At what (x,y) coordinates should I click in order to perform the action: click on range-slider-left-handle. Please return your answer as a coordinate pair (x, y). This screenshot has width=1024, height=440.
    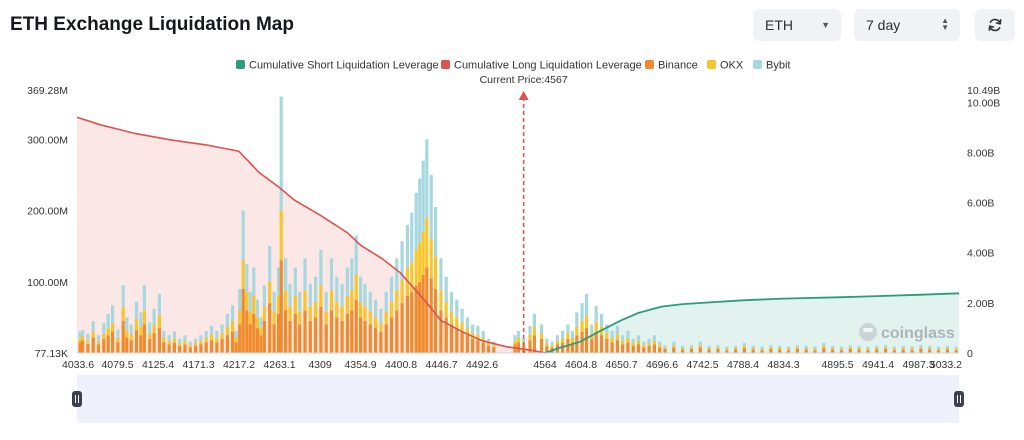
    Looking at the image, I should click on (77, 399).